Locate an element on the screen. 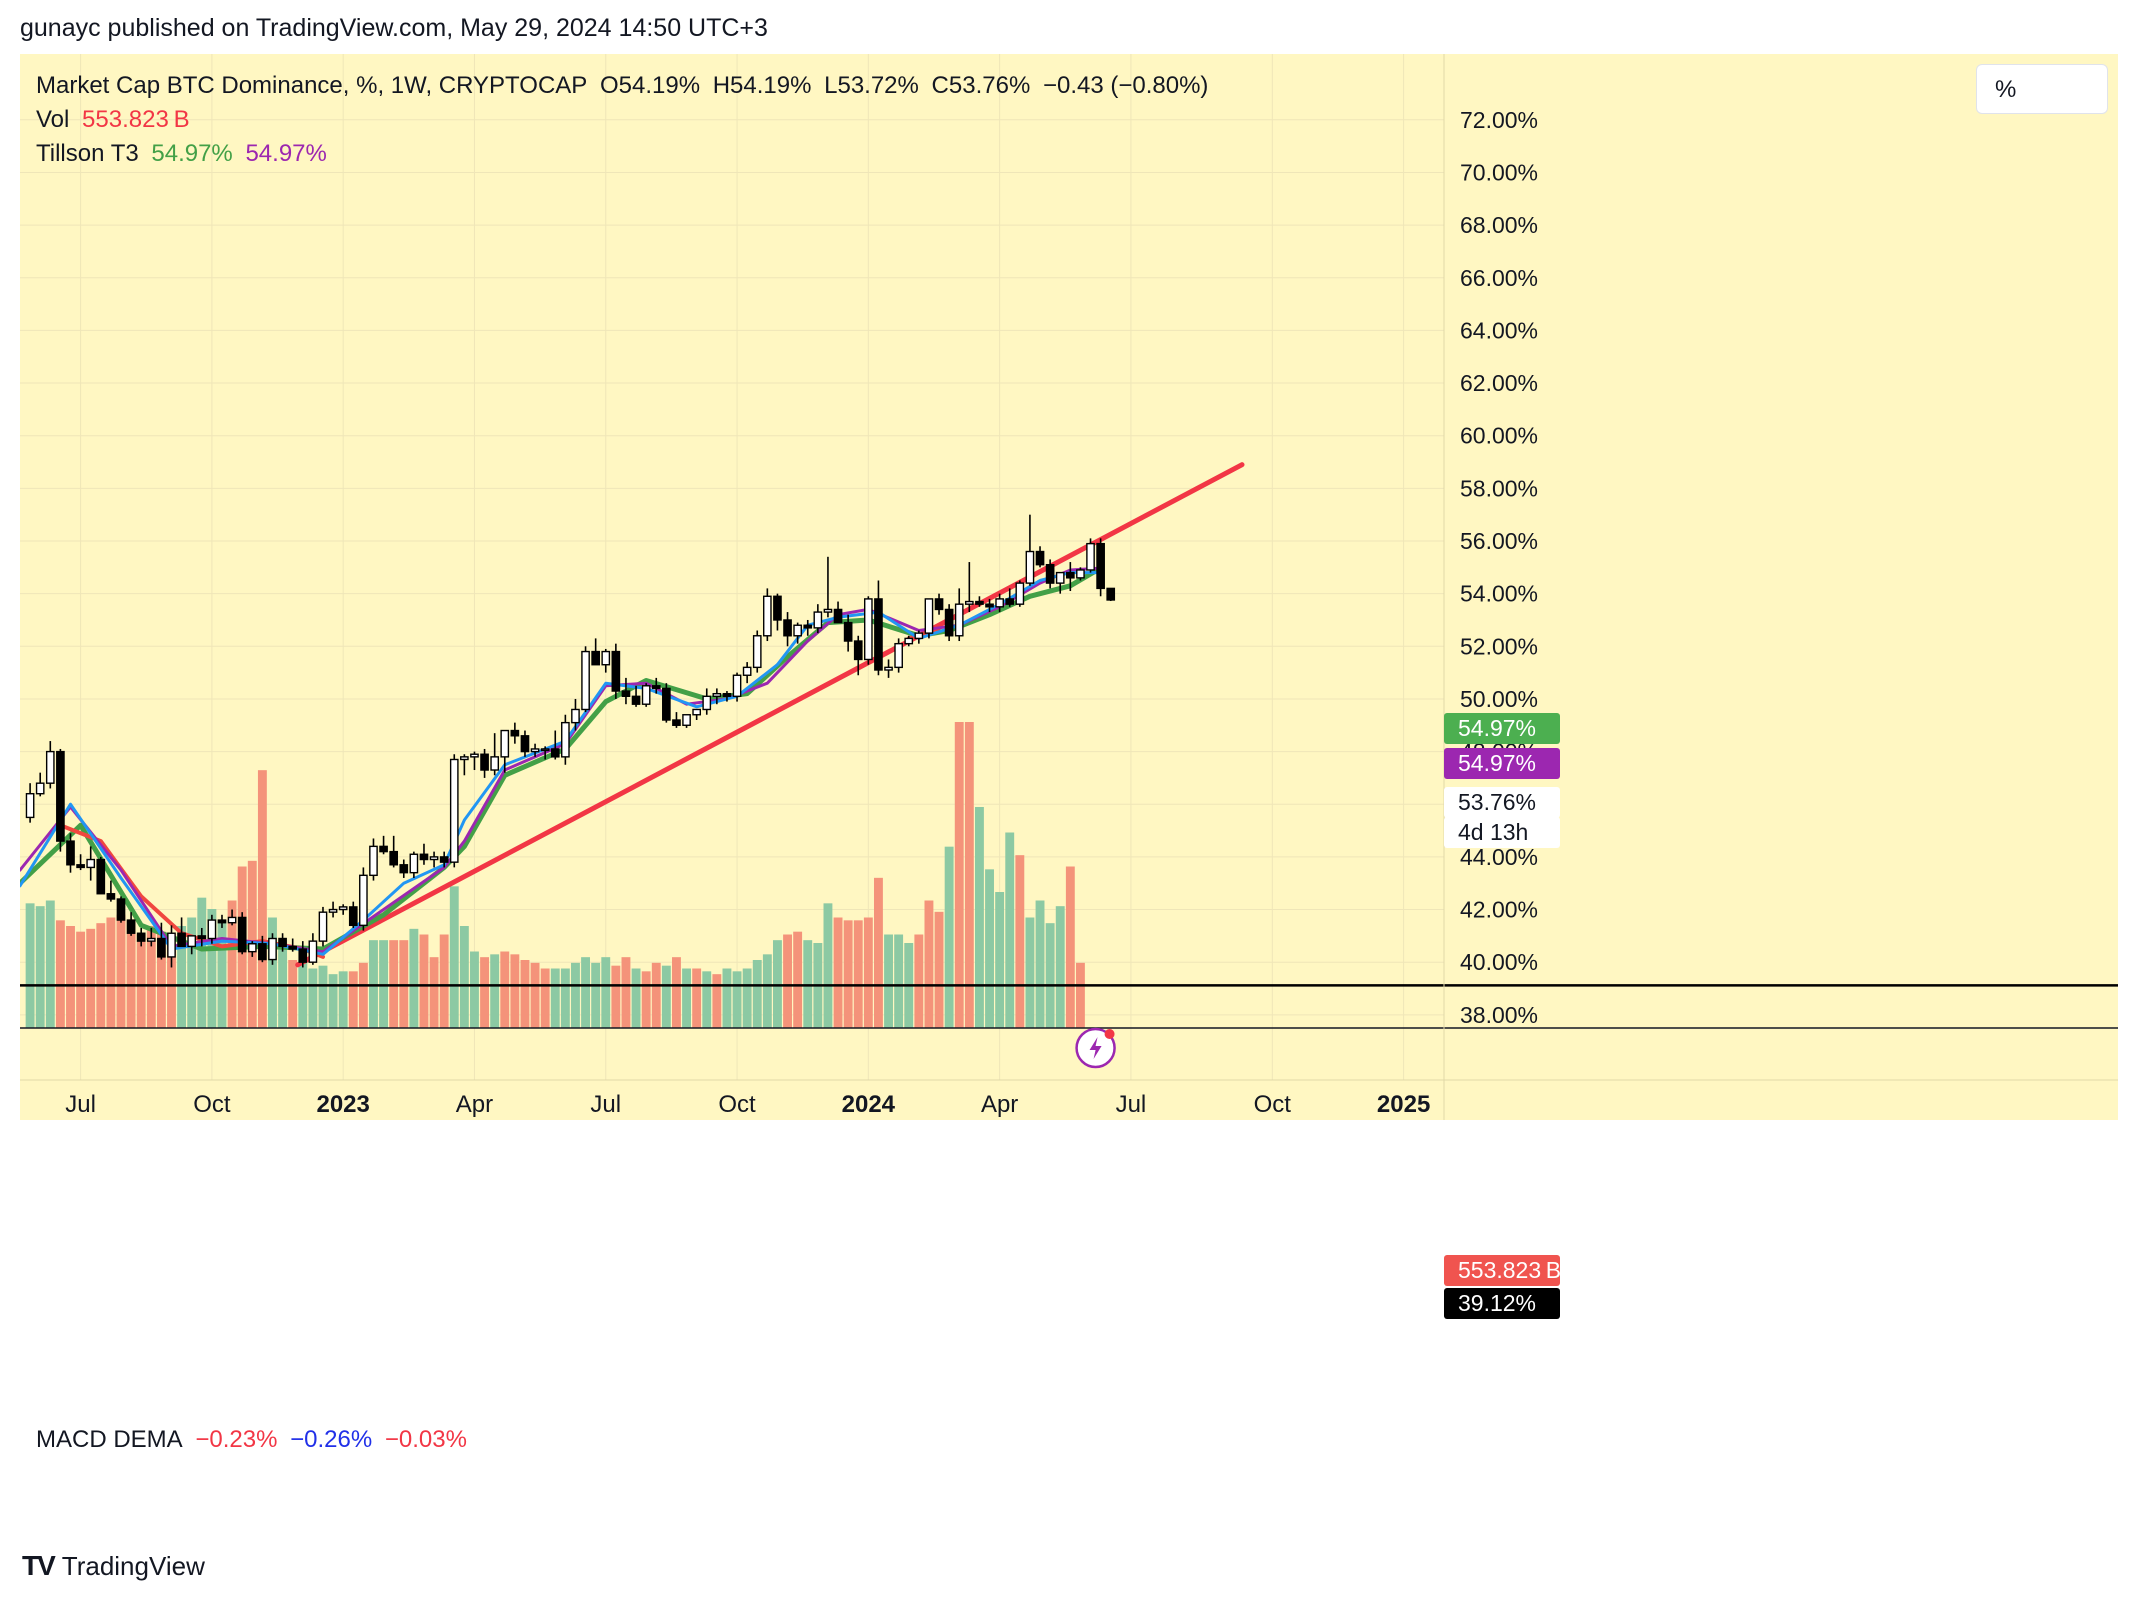 The width and height of the screenshot is (2138, 1598). trendline is located at coordinates (770, 715).